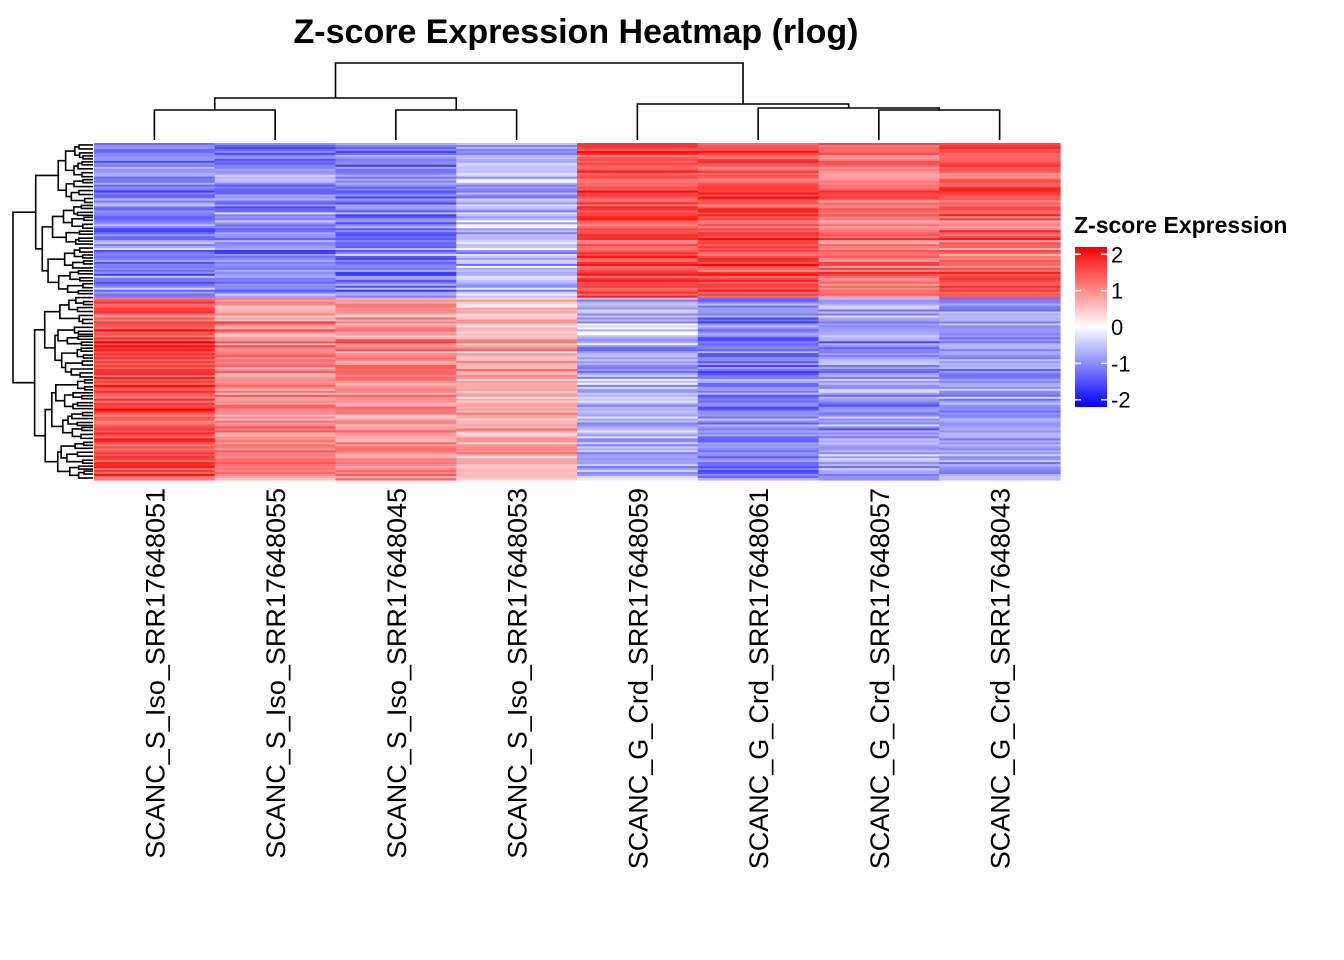 This screenshot has height=960, width=1344. I want to click on legend-tick-label: 0, so click(1117, 327).